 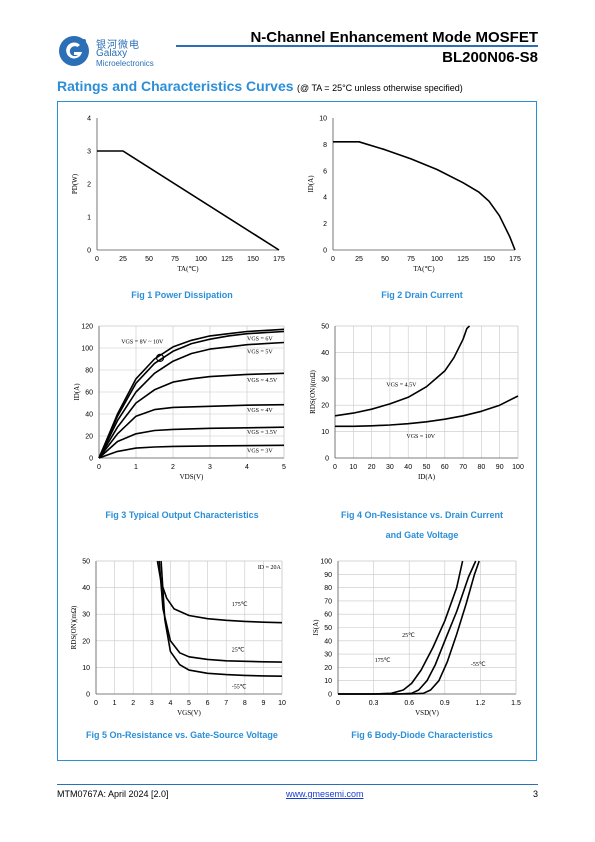 What do you see at coordinates (86, 588) in the screenshot?
I see `fig5-ytick-label: 40` at bounding box center [86, 588].